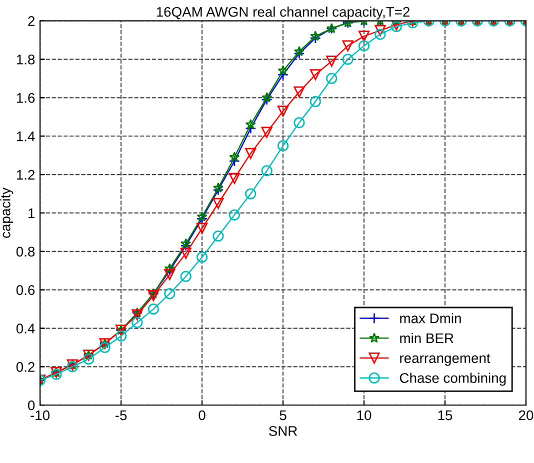 The width and height of the screenshot is (534, 463). I want to click on y-tick-label: 1, so click(31, 213).